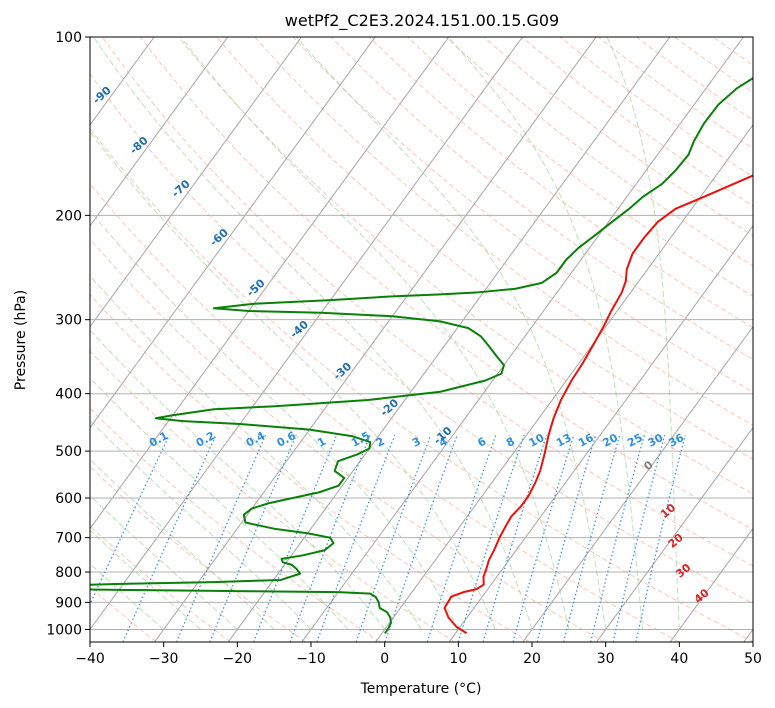  I want to click on y-tick-label: 500, so click(68, 452).